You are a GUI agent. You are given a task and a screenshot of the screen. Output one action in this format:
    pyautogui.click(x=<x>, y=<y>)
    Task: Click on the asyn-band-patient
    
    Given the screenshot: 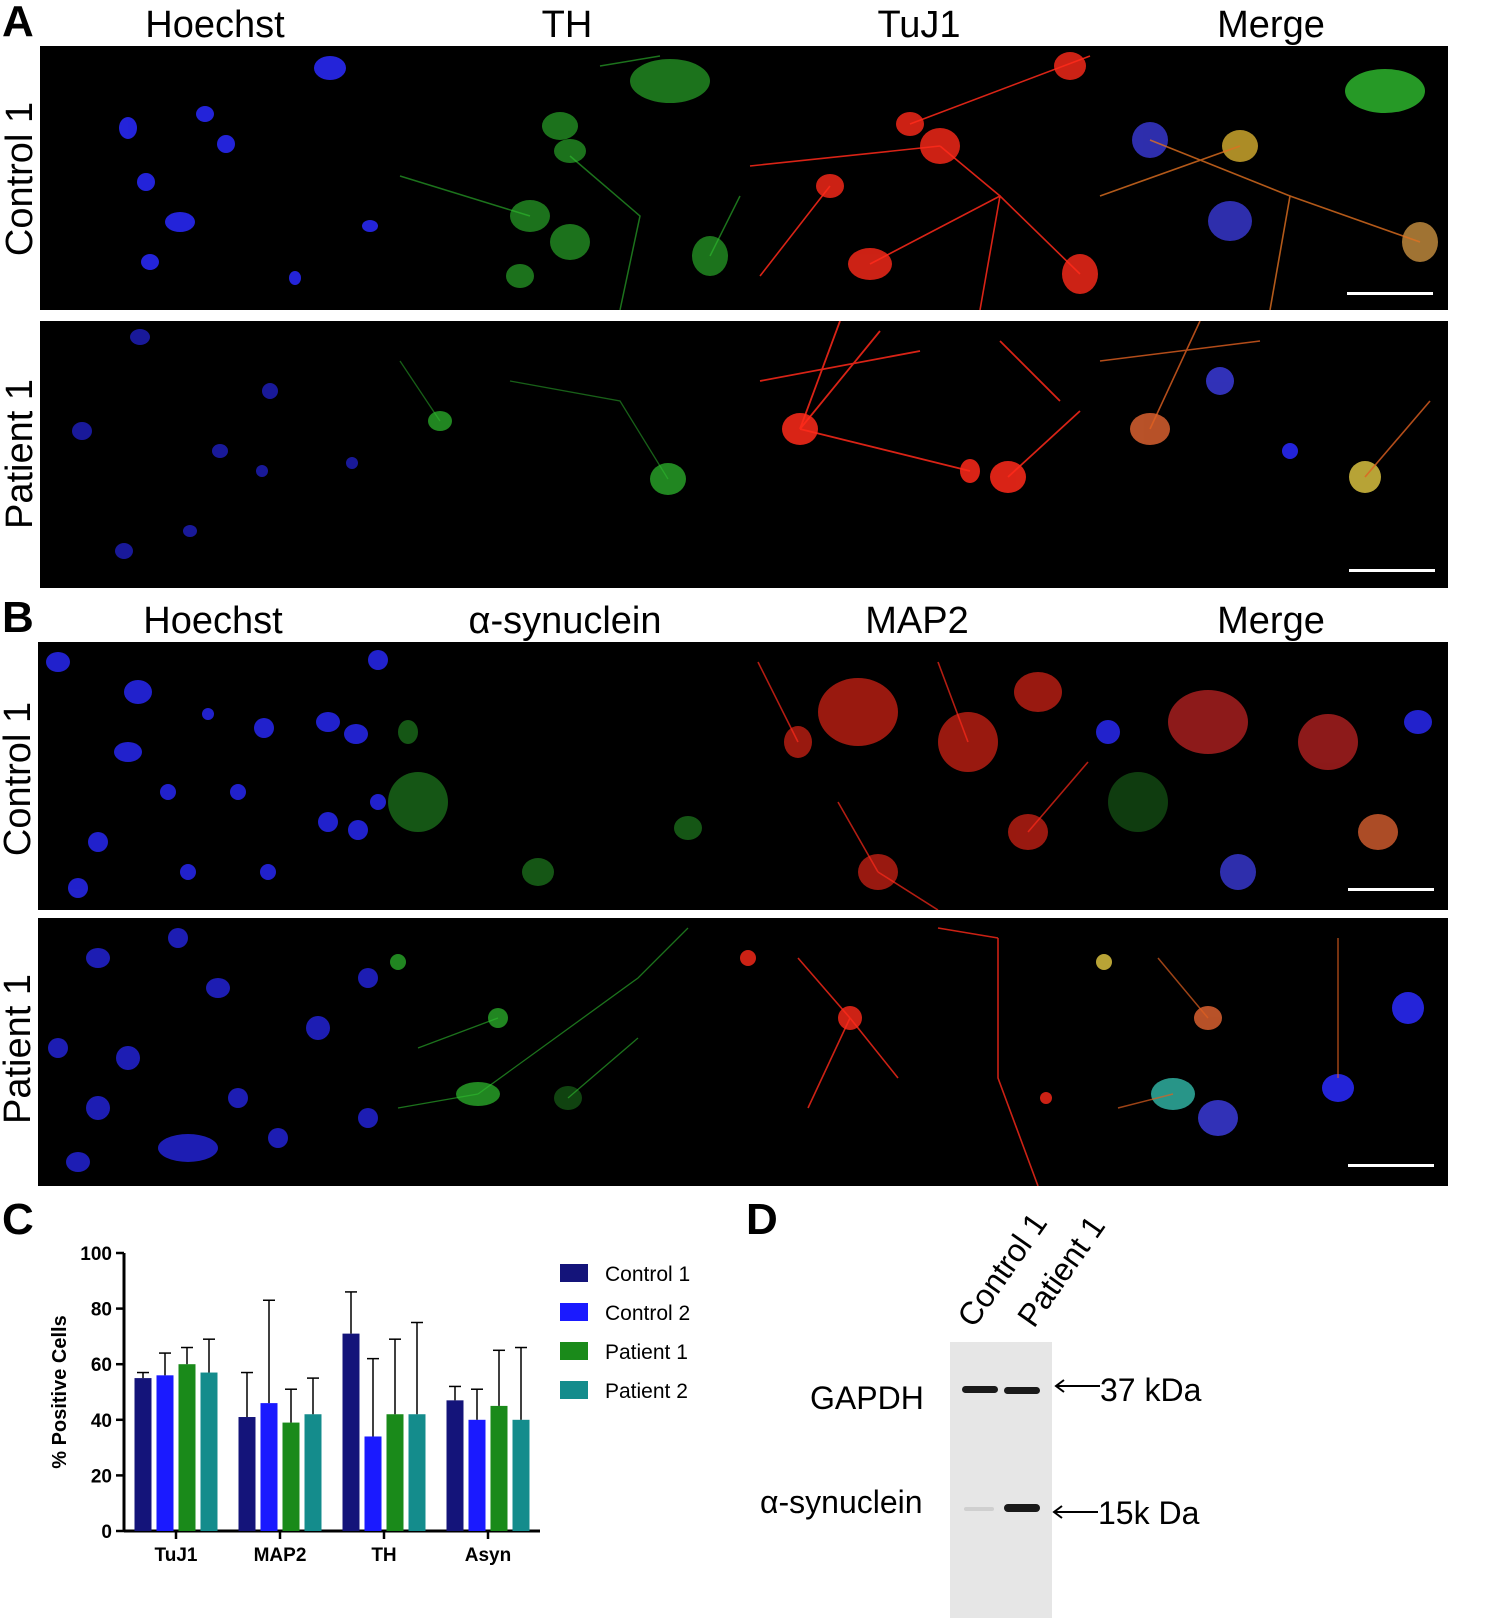 What is the action you would take?
    pyautogui.click(x=1022, y=1508)
    